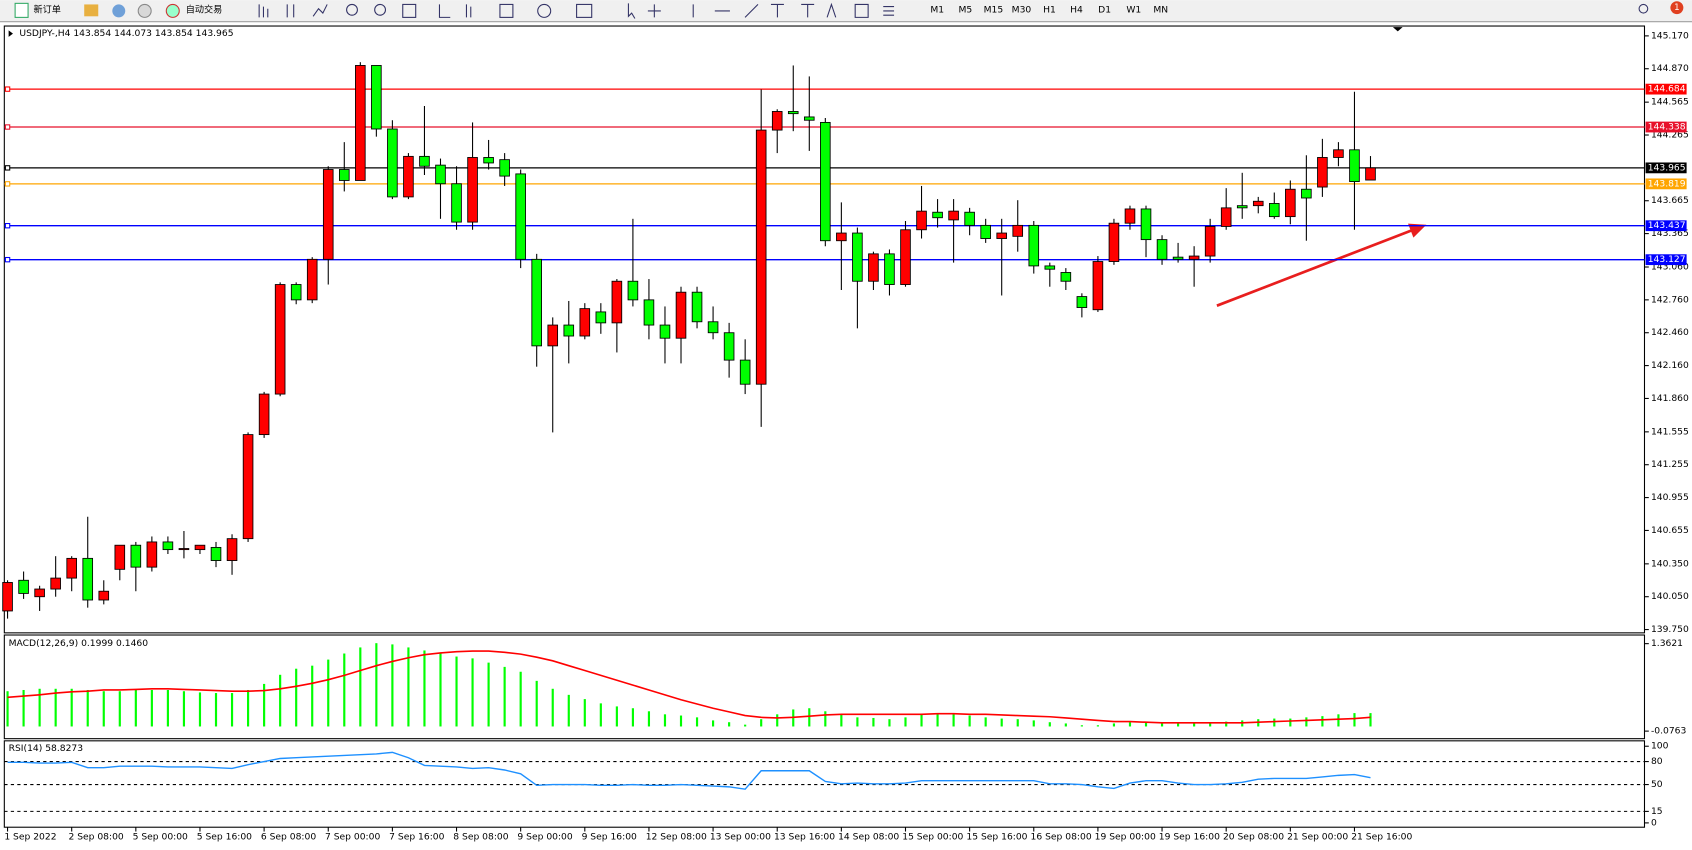  I want to click on notification-badge, so click(1677, 8).